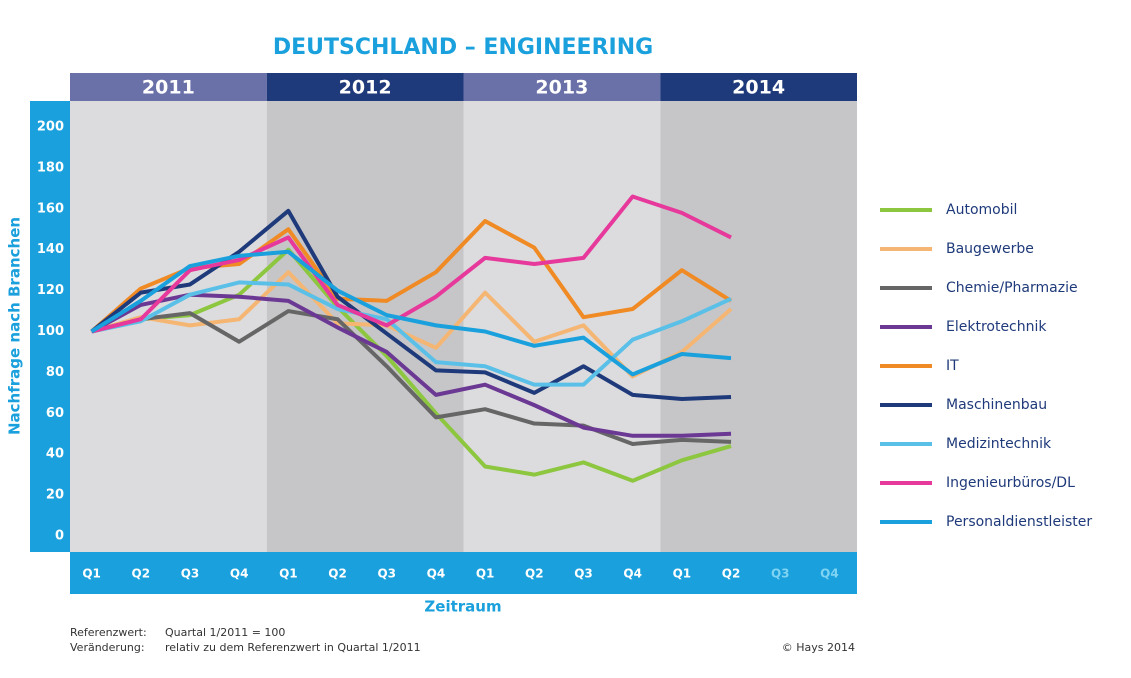 This screenshot has width=1131, height=678. What do you see at coordinates (50, 331) in the screenshot?
I see `y-tick-label: 100` at bounding box center [50, 331].